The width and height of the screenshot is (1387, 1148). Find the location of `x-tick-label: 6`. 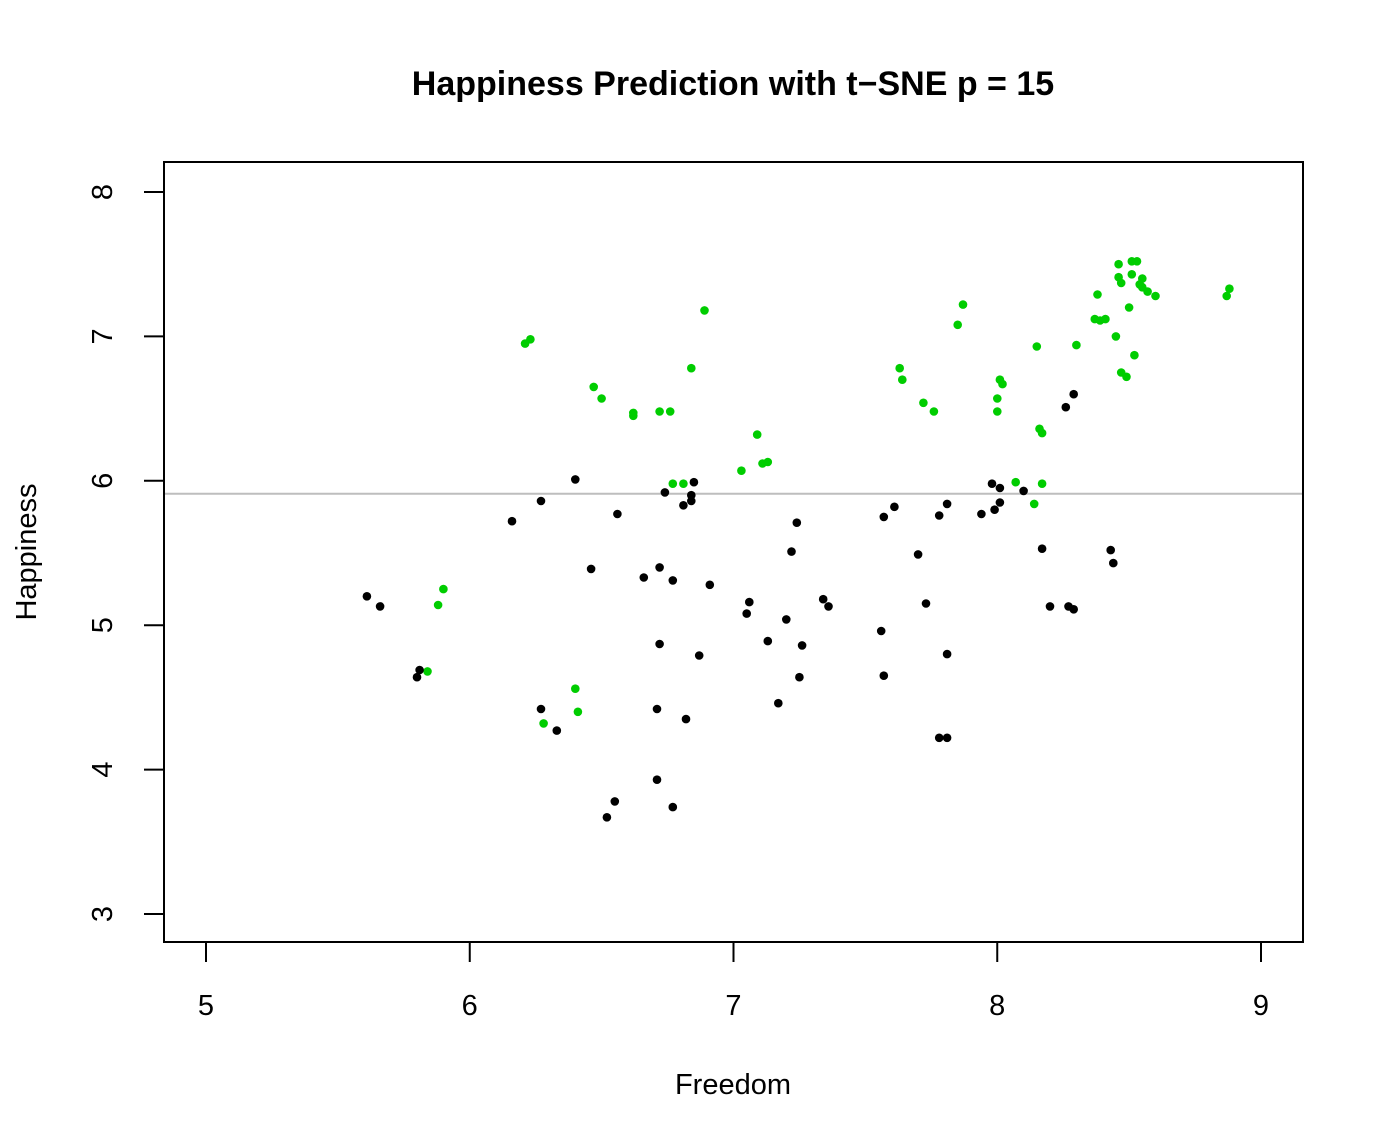

x-tick-label: 6 is located at coordinates (470, 1006).